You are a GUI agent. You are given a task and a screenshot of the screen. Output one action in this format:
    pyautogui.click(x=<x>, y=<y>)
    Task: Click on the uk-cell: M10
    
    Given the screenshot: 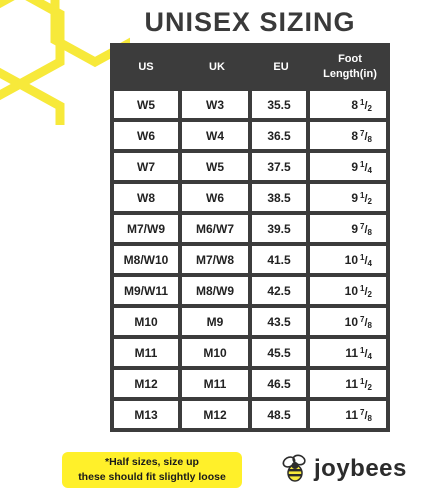 What is the action you would take?
    pyautogui.click(x=217, y=354)
    